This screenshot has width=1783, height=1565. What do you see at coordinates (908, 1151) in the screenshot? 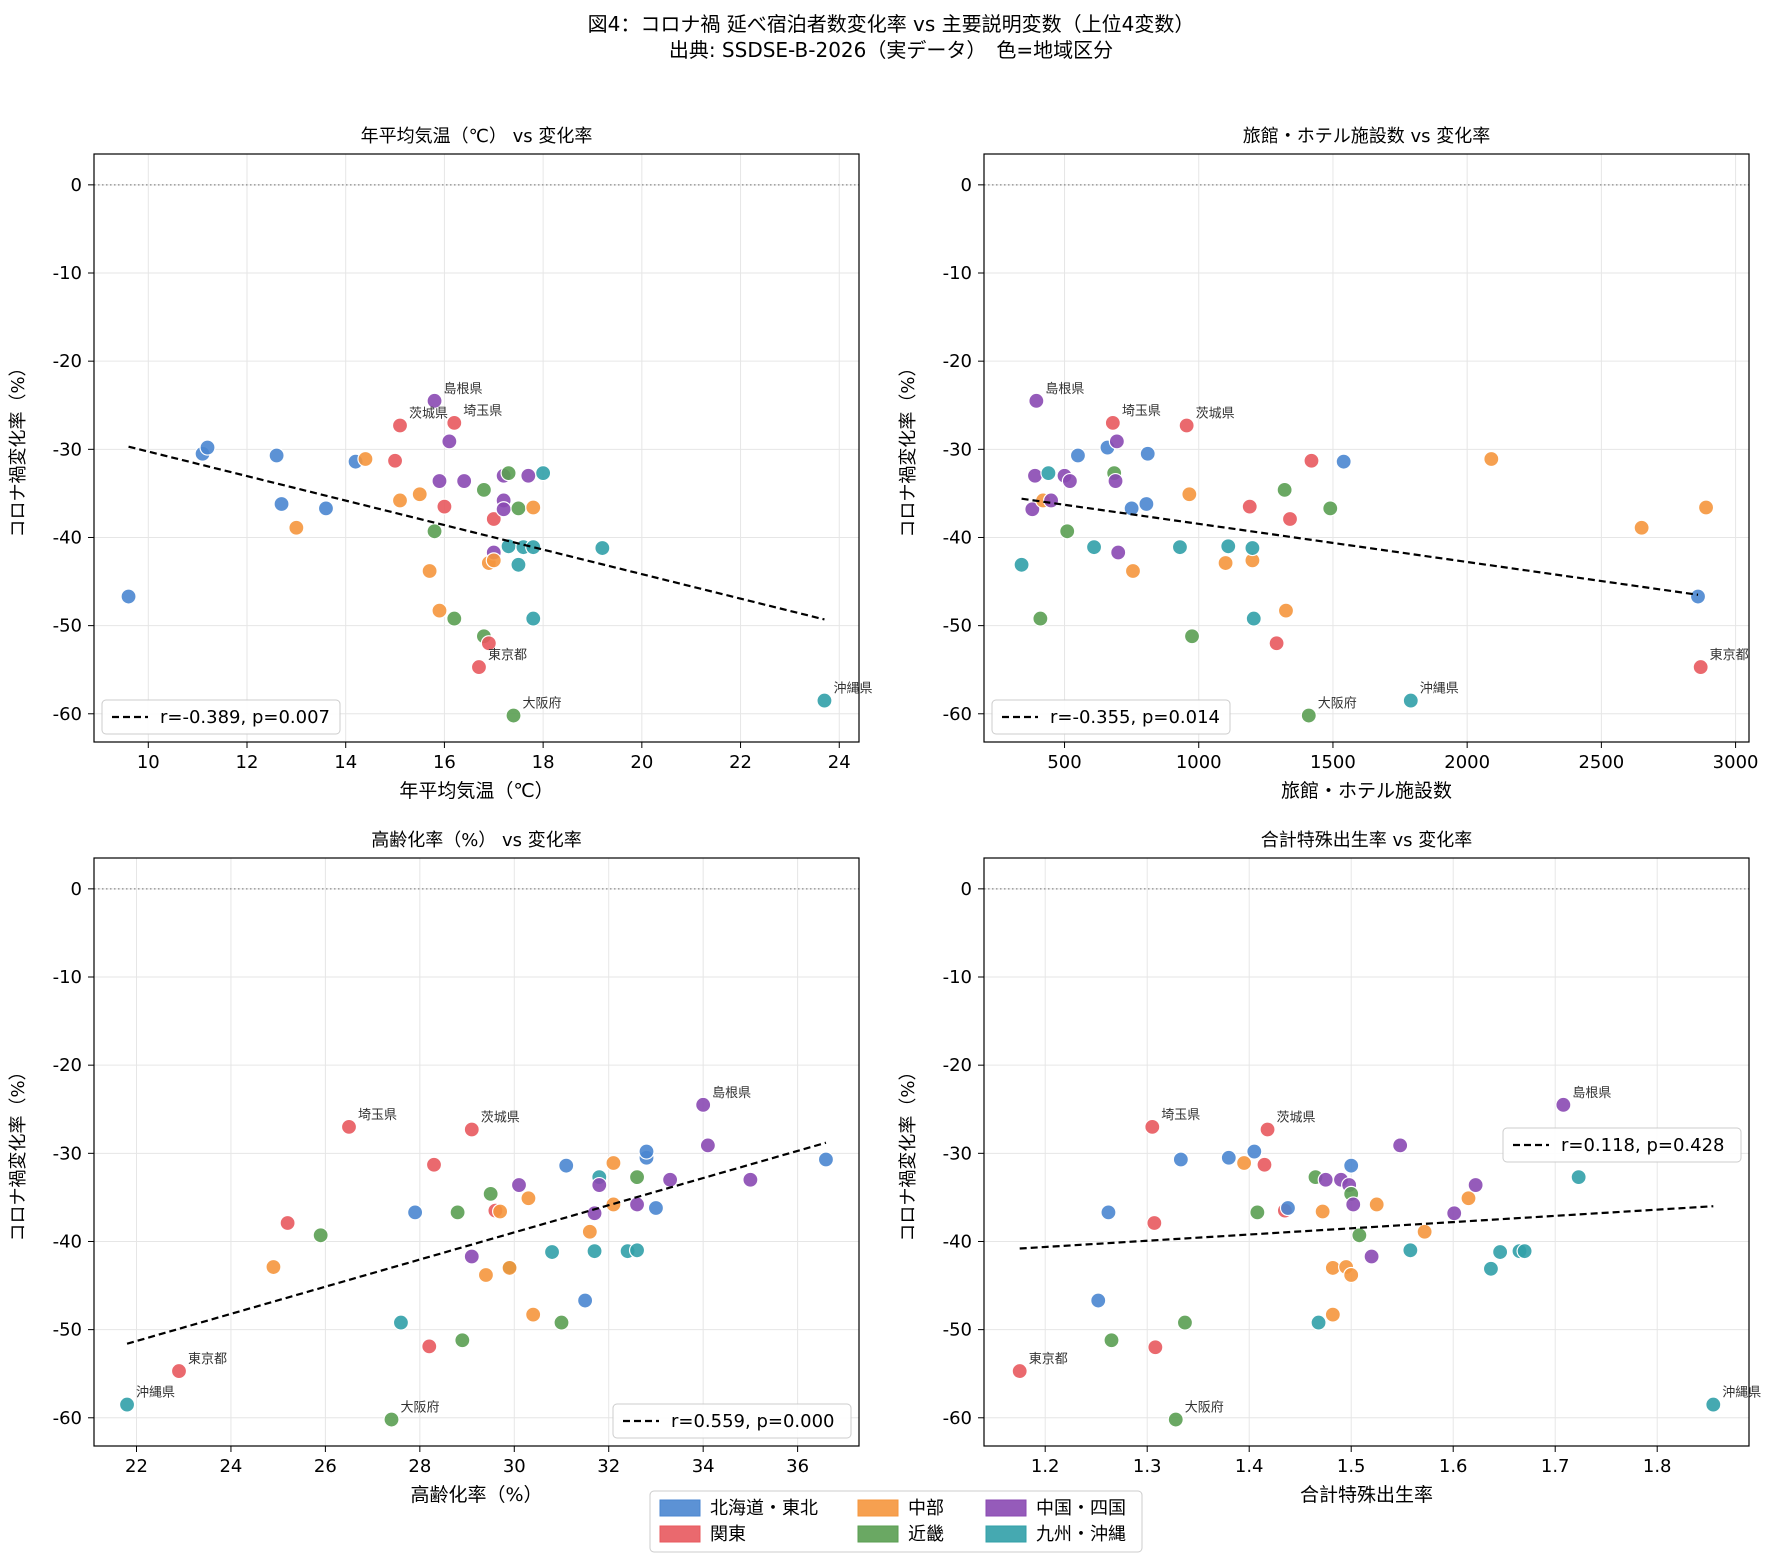
I see `y-axis-label: コロナ禍変化率（%）` at bounding box center [908, 1151].